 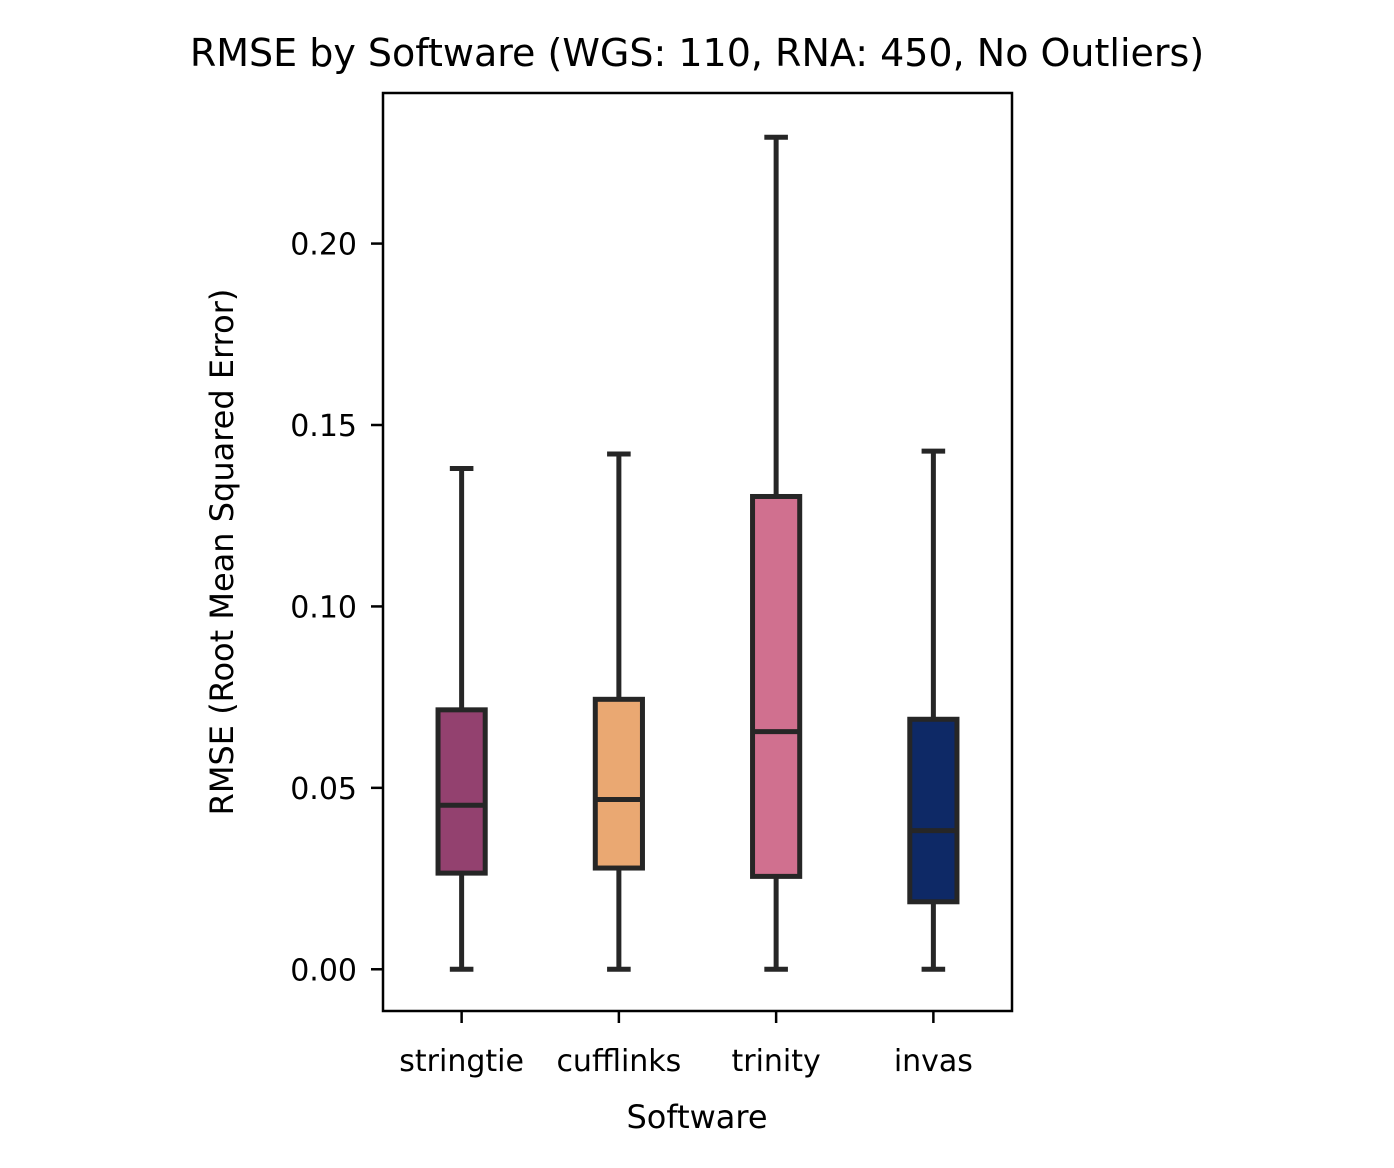 What do you see at coordinates (323, 789) in the screenshot?
I see `y-tick-label: 0.05` at bounding box center [323, 789].